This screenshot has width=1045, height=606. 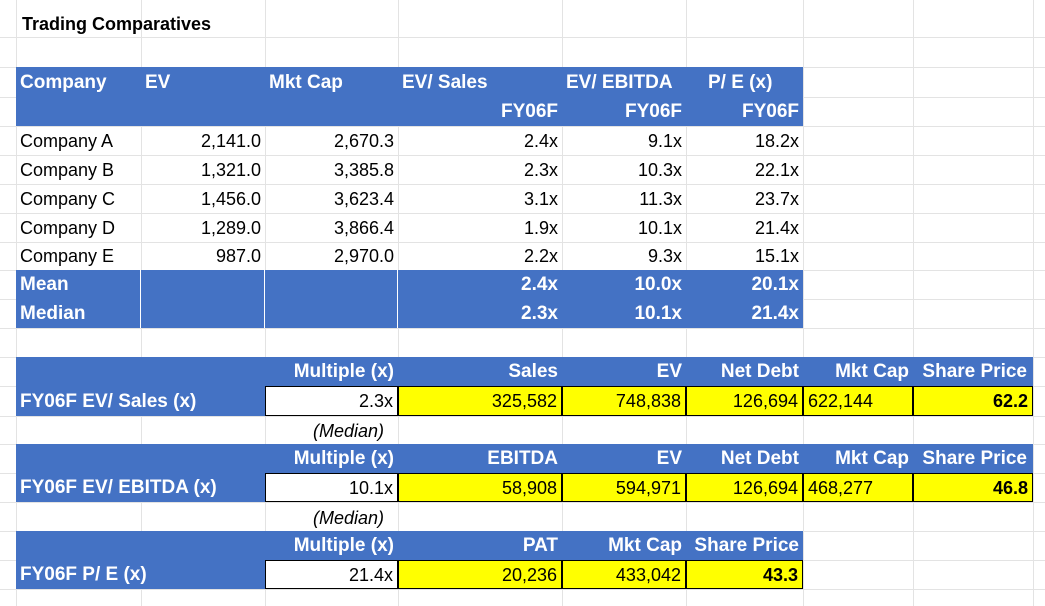 What do you see at coordinates (83, 574) in the screenshot?
I see `pe-label: FY06F P/ E (x)` at bounding box center [83, 574].